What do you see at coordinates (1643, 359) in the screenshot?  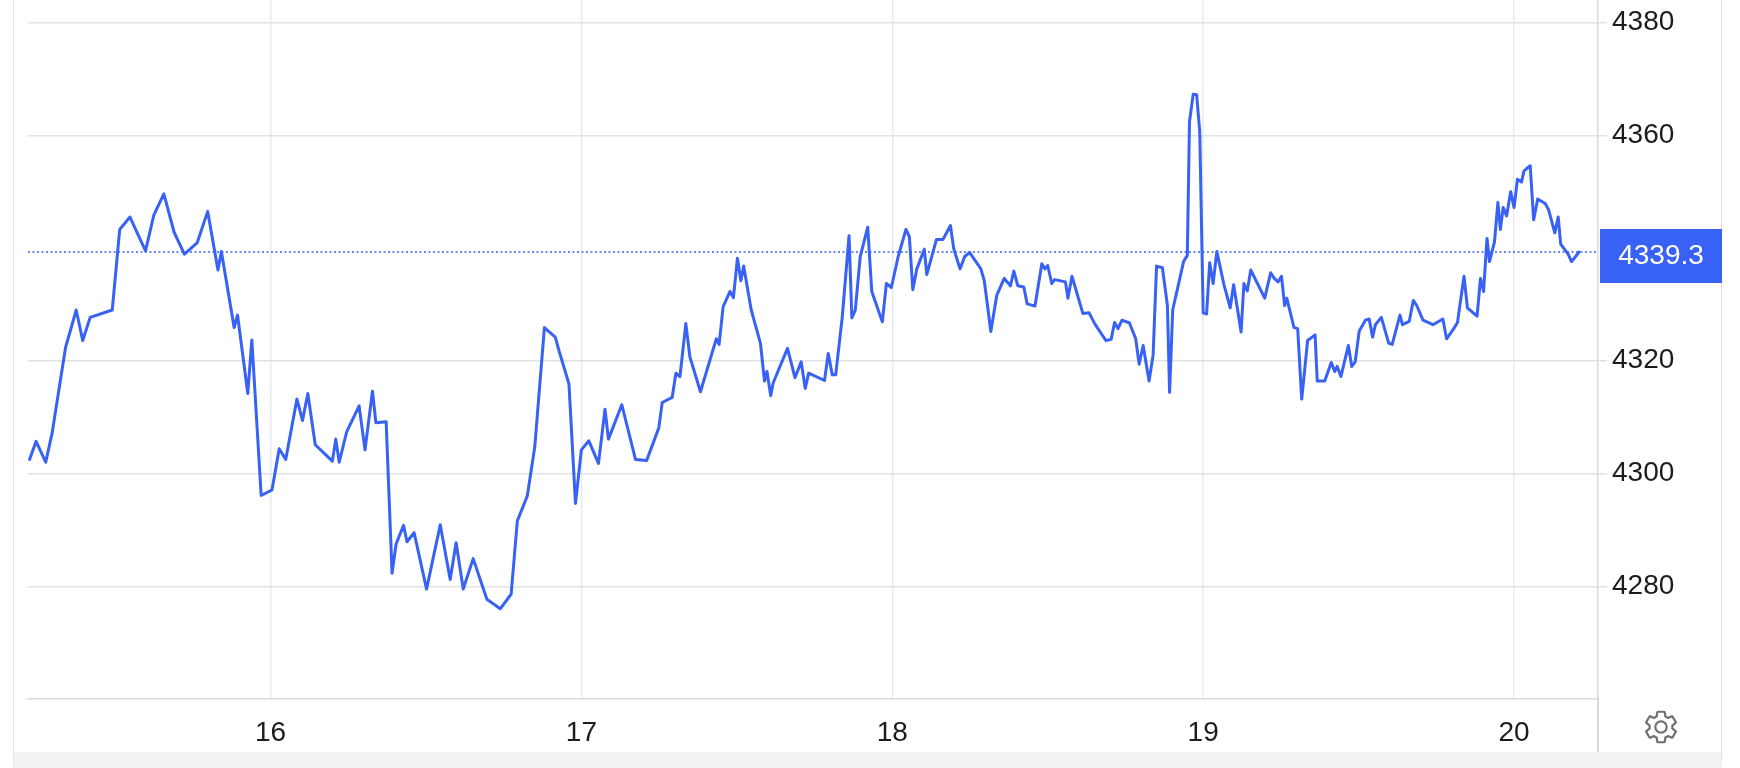 I see `y-tick-label: 4320` at bounding box center [1643, 359].